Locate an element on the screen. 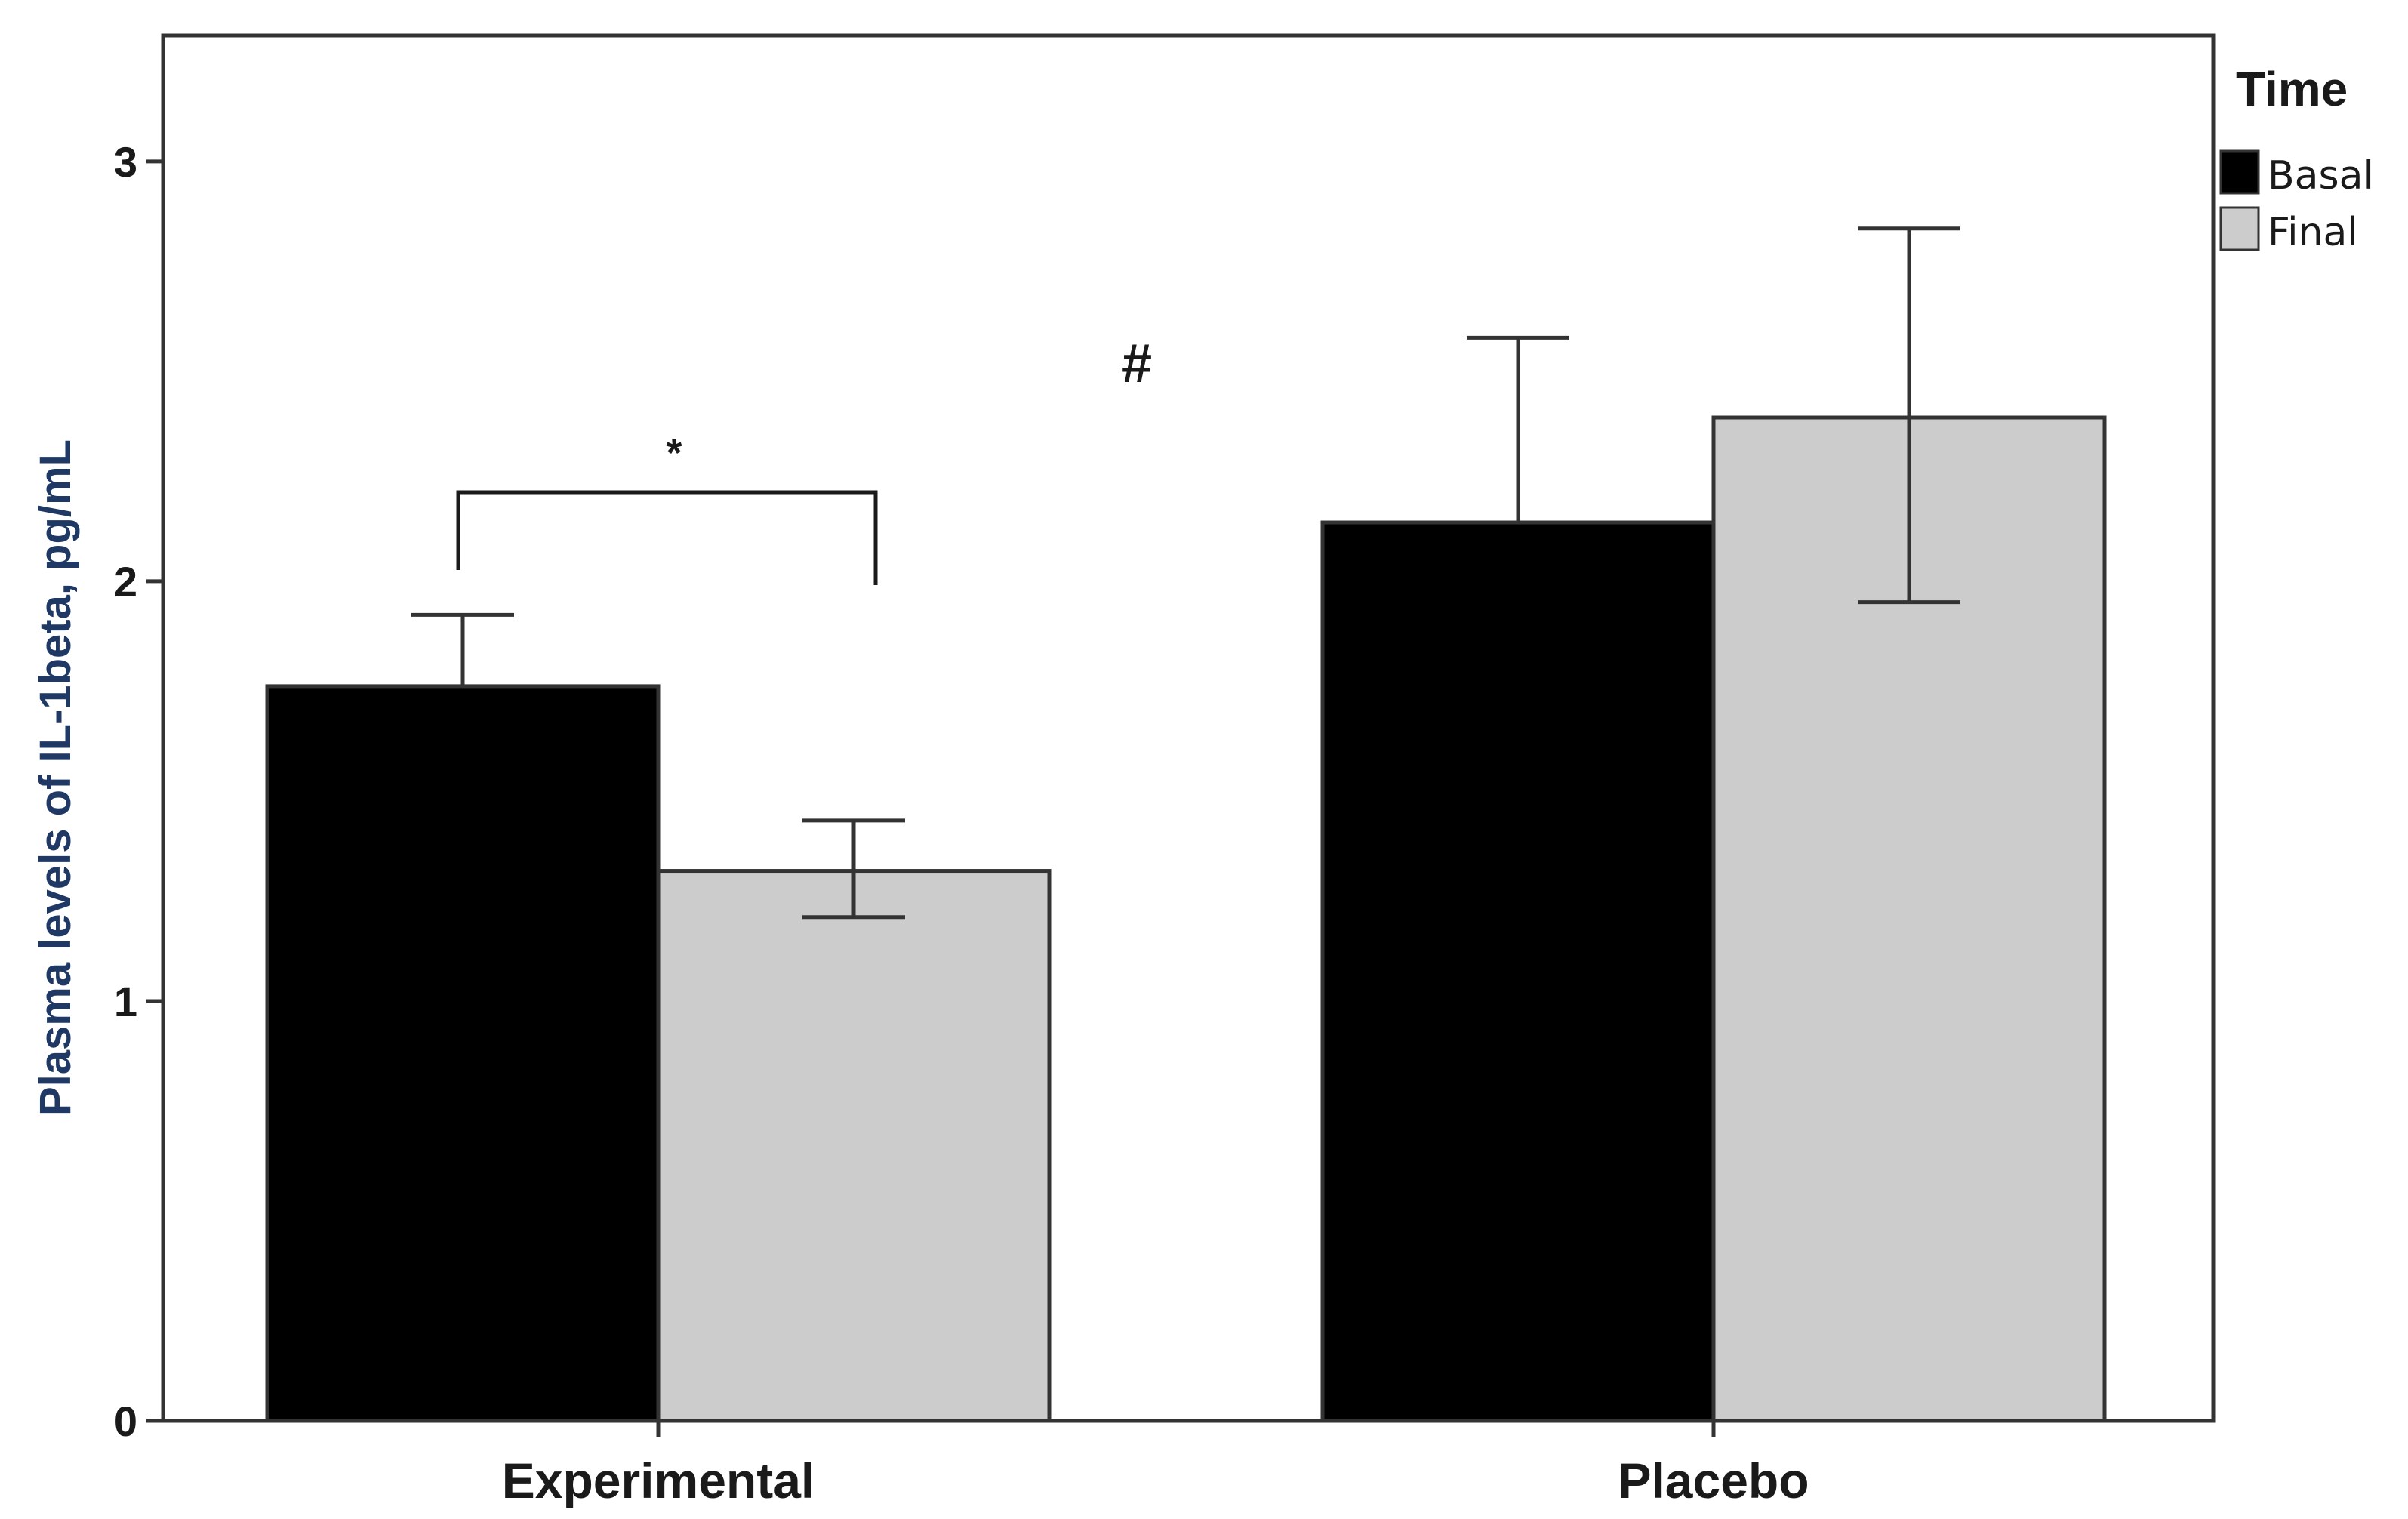  y-tick-label: 0 is located at coordinates (125, 1421).